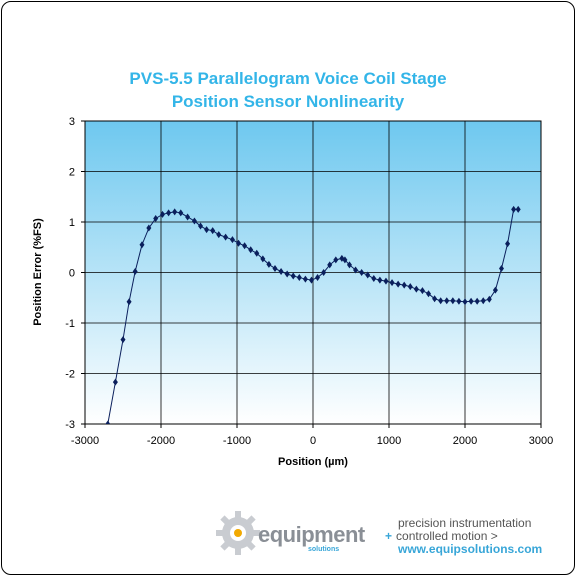 This screenshot has height=576, width=576. What do you see at coordinates (72, 274) in the screenshot?
I see `y-tick-label: 0` at bounding box center [72, 274].